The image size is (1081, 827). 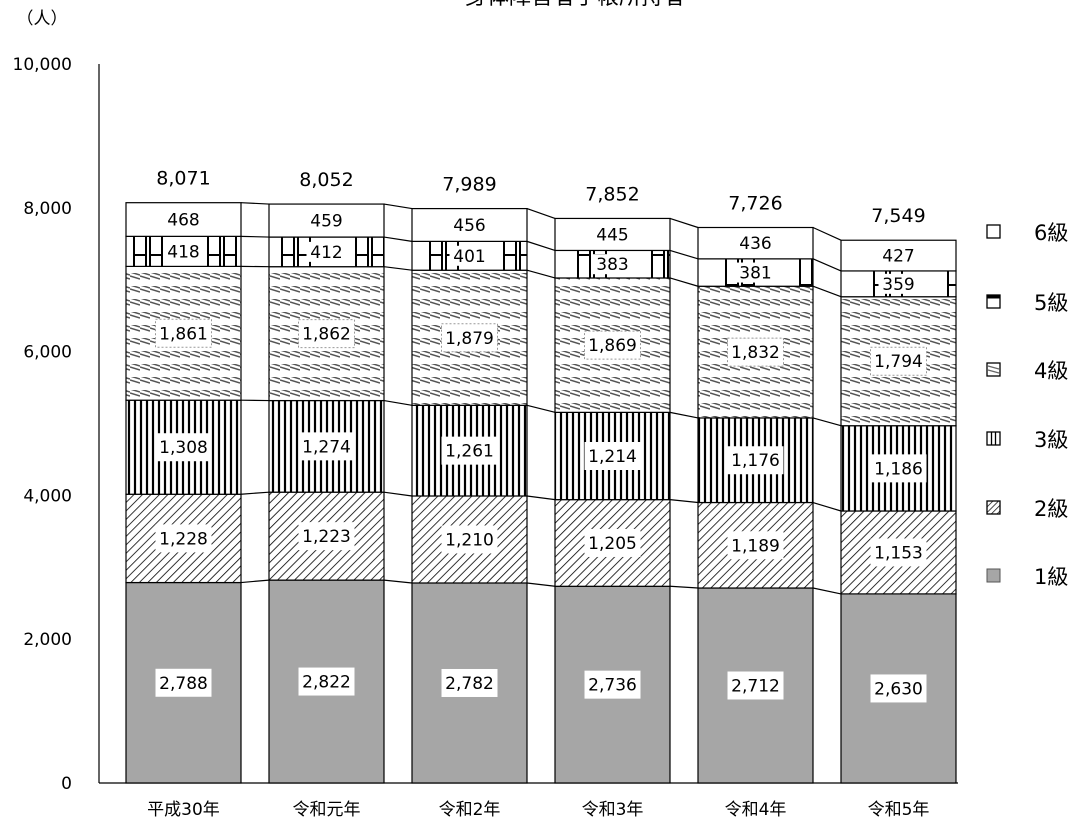 What do you see at coordinates (756, 810) in the screenshot?
I see `x-tick-label: 令和4年` at bounding box center [756, 810].